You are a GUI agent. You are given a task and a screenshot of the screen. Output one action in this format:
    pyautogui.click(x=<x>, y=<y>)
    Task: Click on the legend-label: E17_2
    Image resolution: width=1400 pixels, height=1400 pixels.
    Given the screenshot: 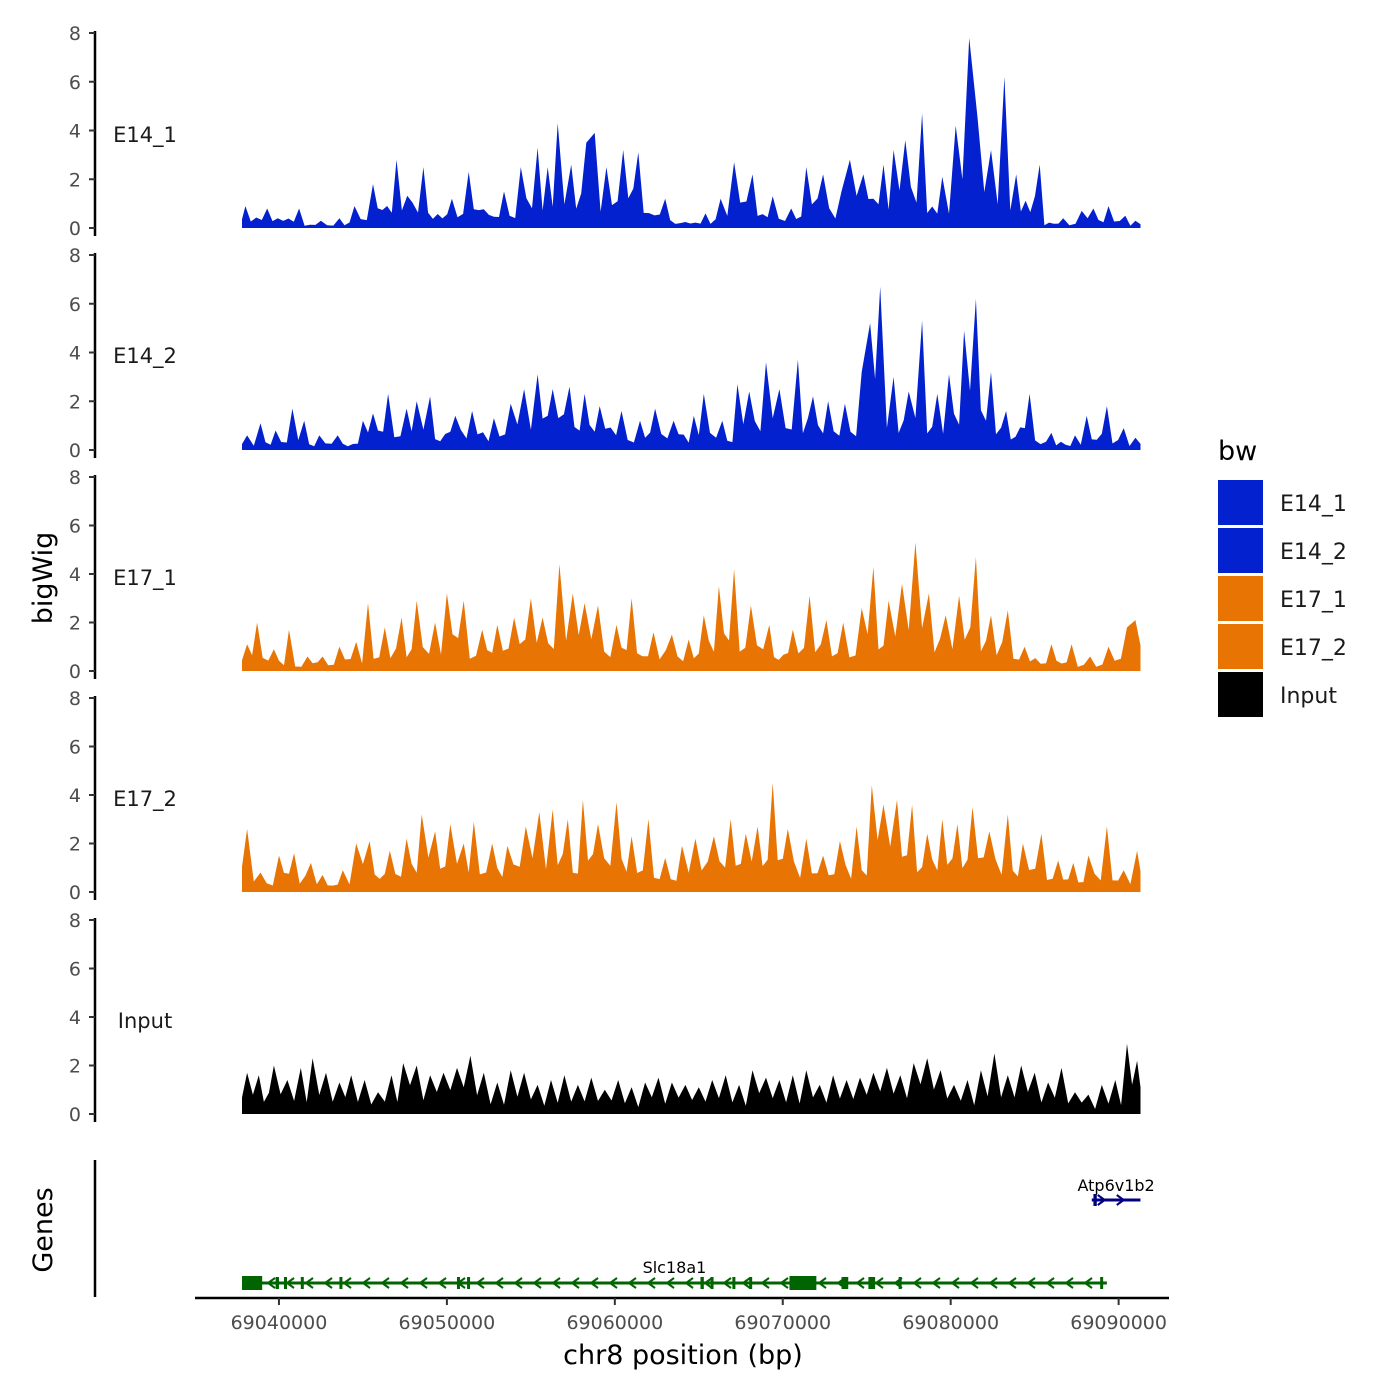 What is the action you would take?
    pyautogui.click(x=1313, y=648)
    